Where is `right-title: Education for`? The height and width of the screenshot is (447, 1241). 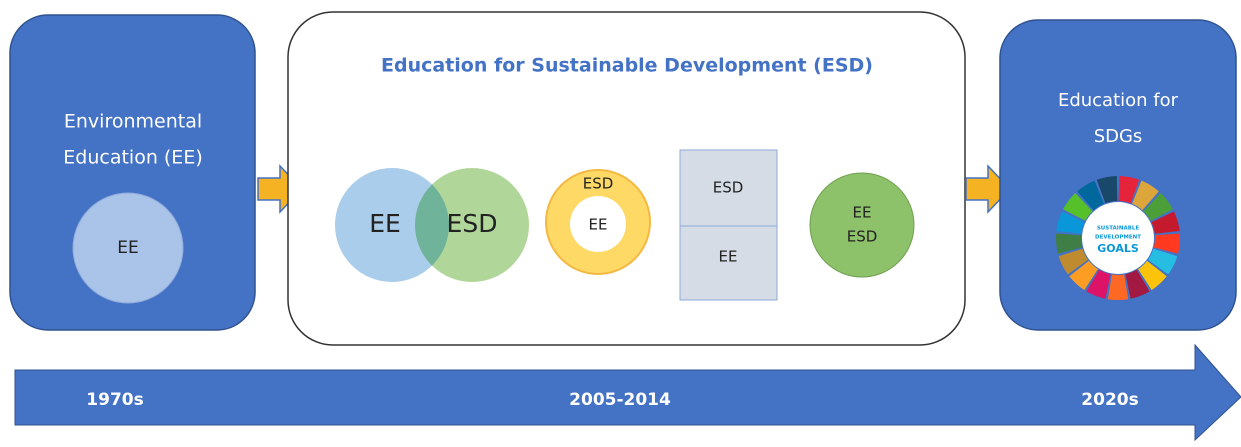
right-title: Education for is located at coordinates (1118, 100).